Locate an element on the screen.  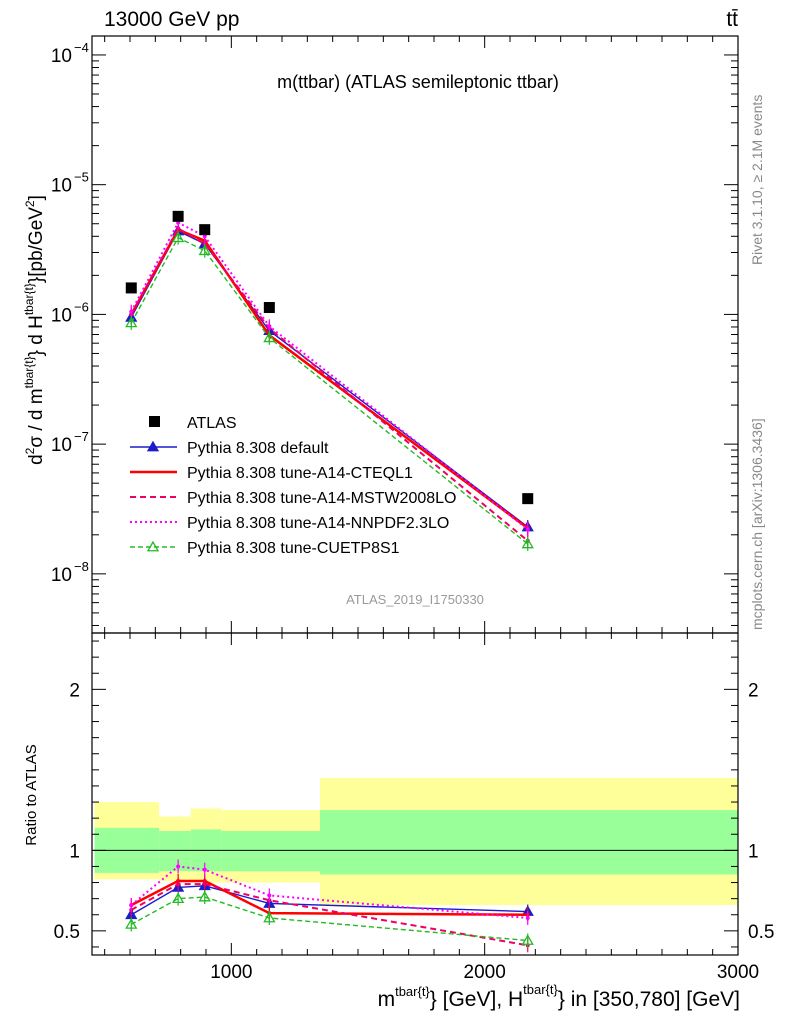
main-ylabel: d2σ / d mtbar{t}} d Htbar{t}}[pb/GeV2] is located at coordinates (34, 330).